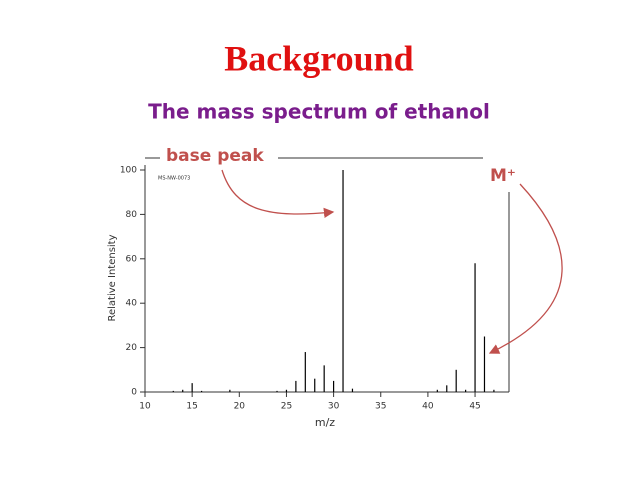  Describe the element at coordinates (132, 348) in the screenshot. I see `y-tick-label: 20` at that location.